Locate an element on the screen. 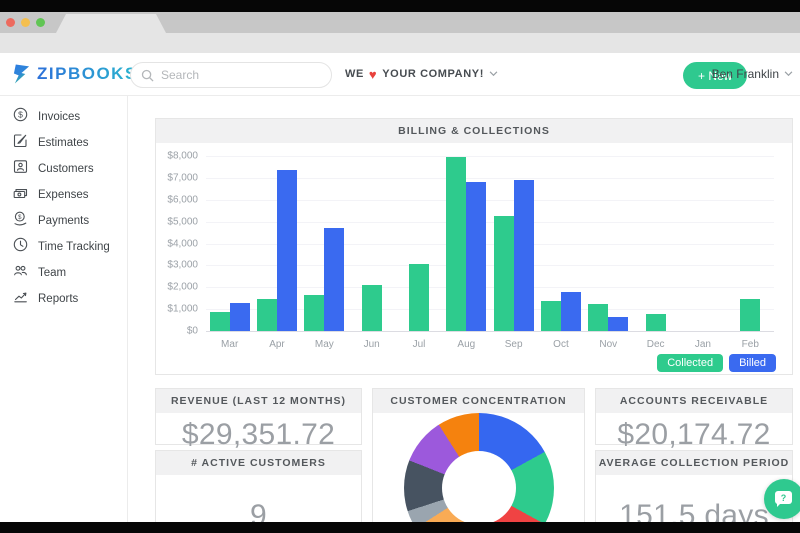 This screenshot has height=533, width=800. bar-billed-aug is located at coordinates (476, 256).